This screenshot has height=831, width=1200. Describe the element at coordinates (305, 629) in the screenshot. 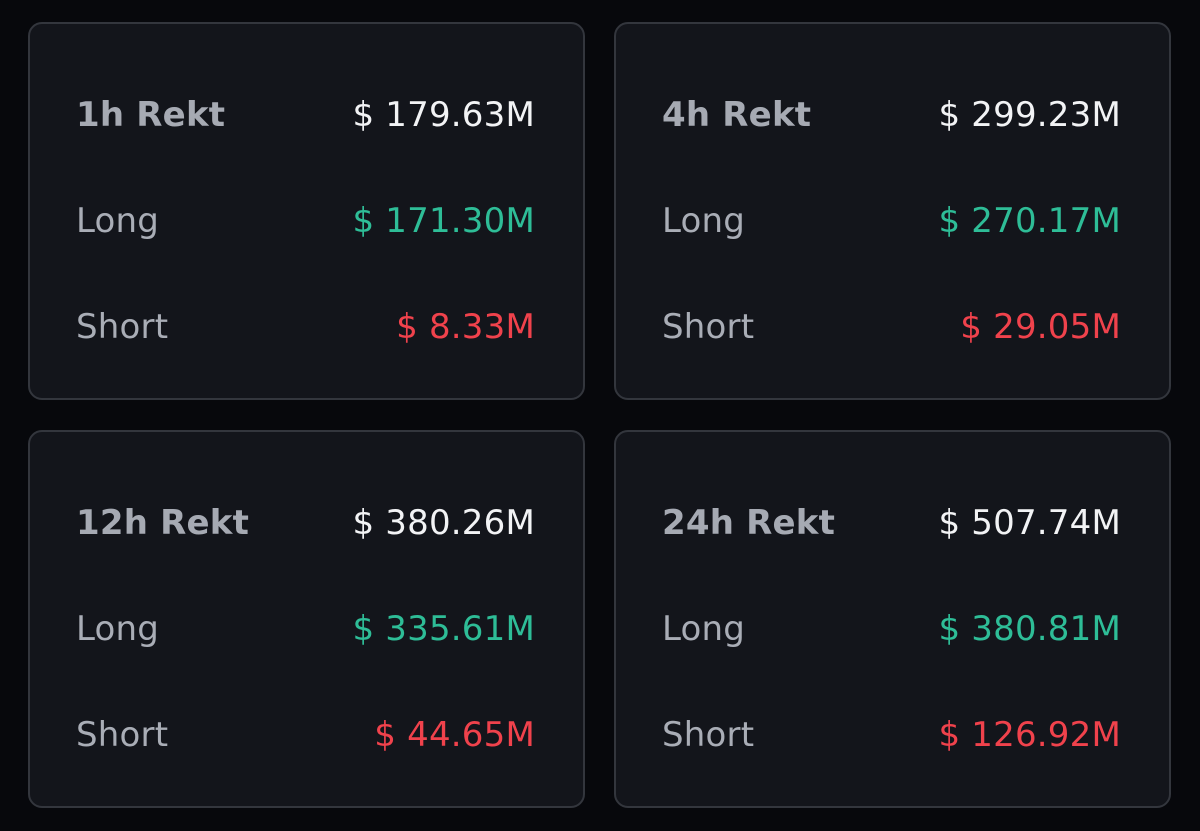

I see `long-row: Long $ 335.61M` at that location.